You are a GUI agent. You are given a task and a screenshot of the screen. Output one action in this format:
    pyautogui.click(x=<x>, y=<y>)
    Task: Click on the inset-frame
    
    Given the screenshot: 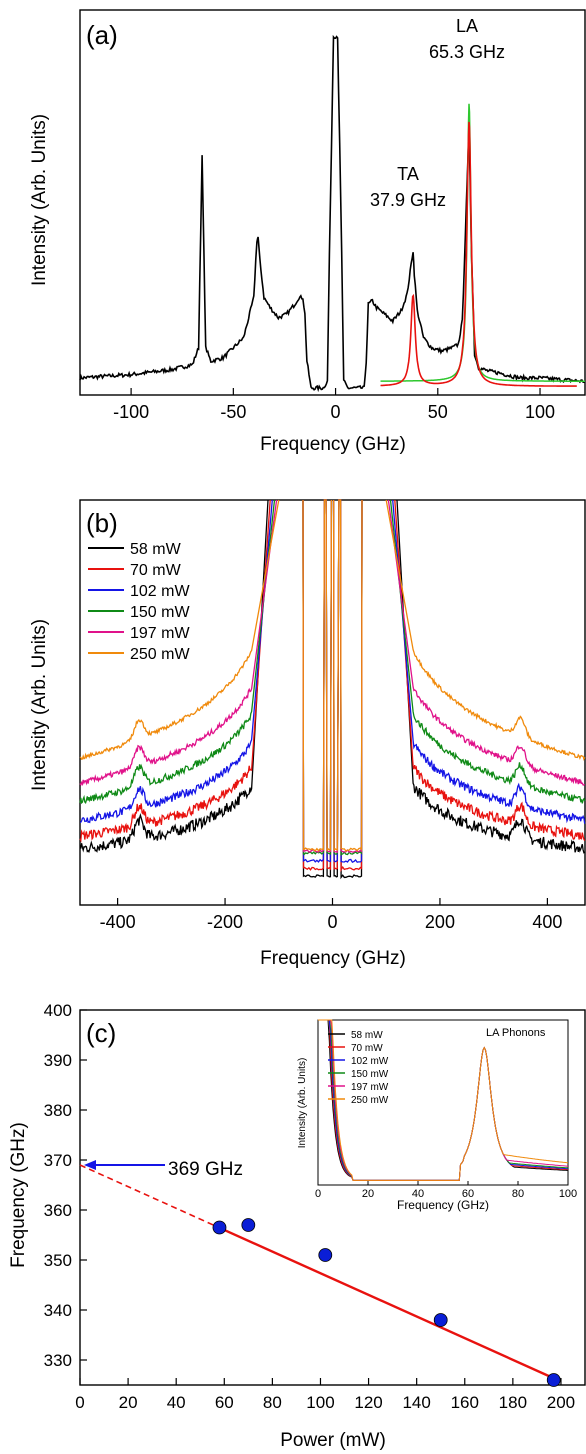 What is the action you would take?
    pyautogui.click(x=443, y=1102)
    